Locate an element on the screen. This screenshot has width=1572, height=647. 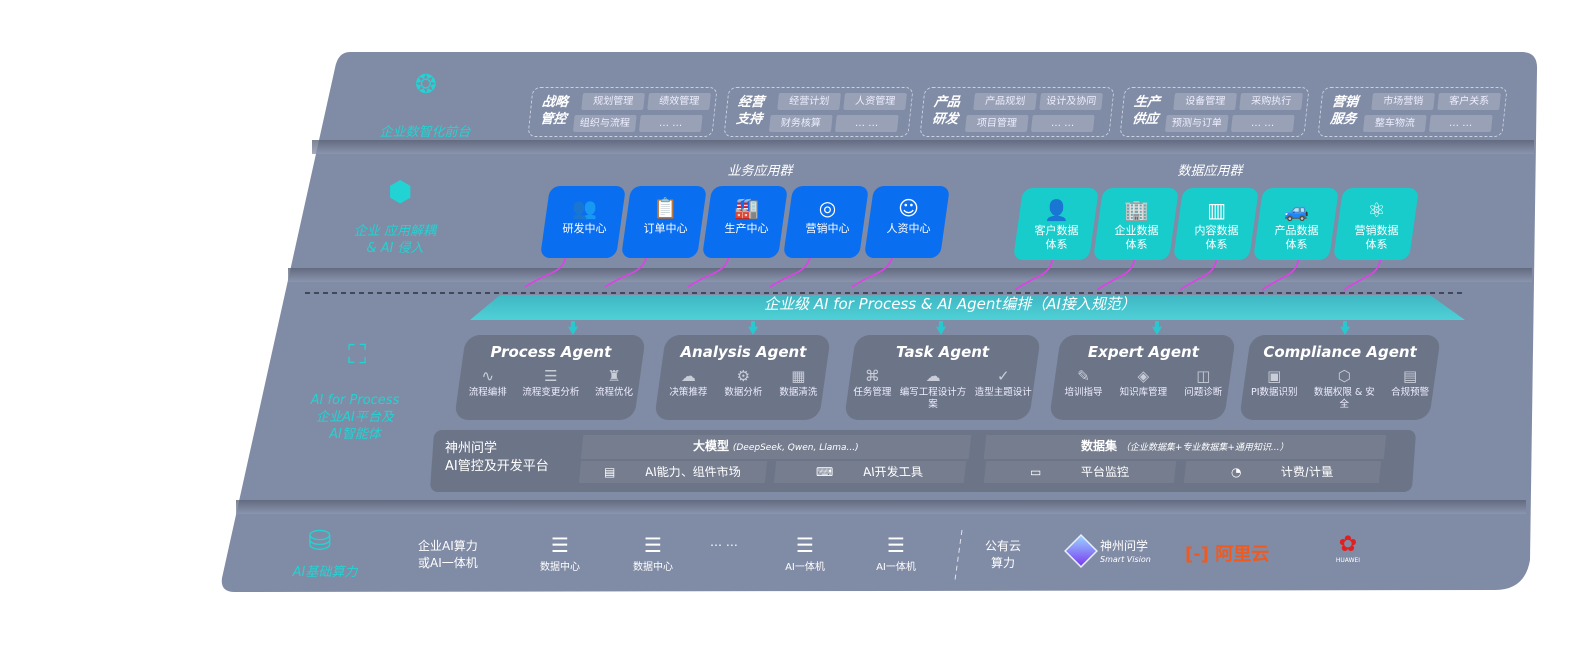
front-group-item: 规划管理 is located at coordinates (613, 101).